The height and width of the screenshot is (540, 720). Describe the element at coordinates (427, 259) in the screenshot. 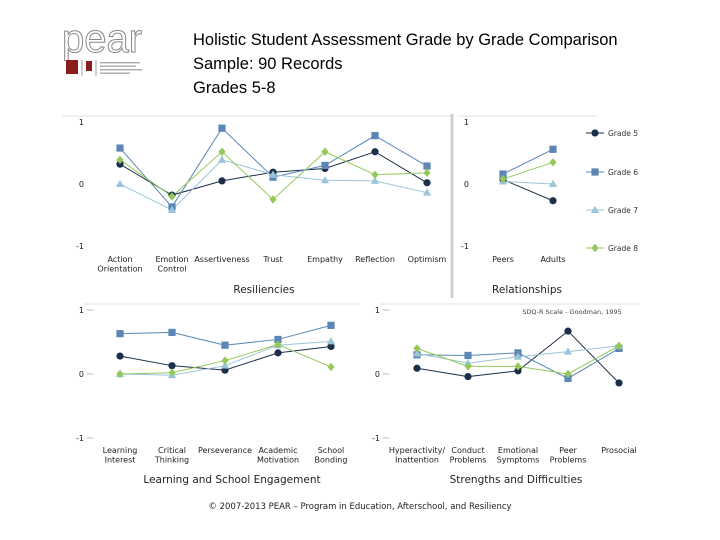

I see `category-label-optimism: Optimism` at that location.